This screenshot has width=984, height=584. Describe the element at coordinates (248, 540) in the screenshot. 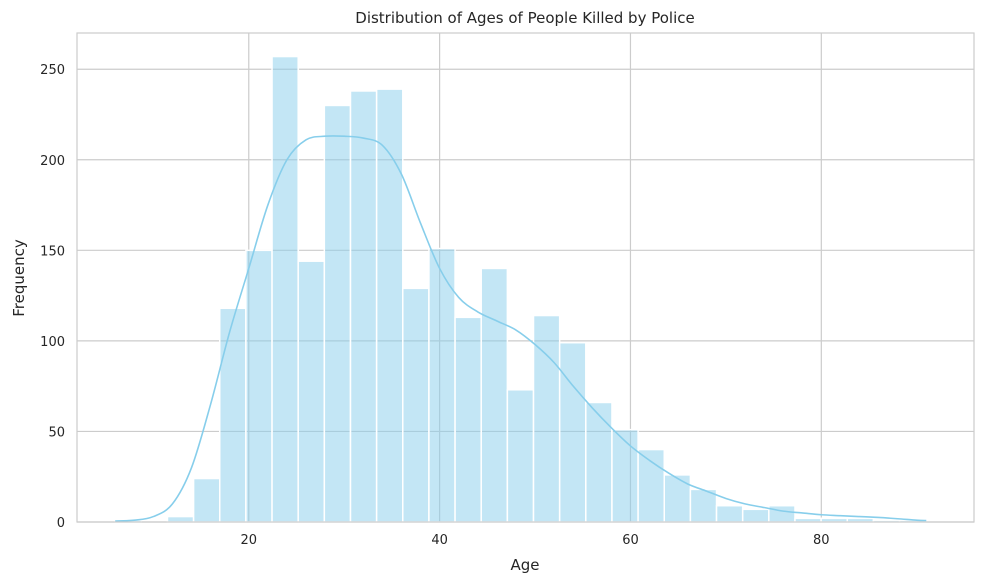

I see `x-tick-label-0: 20` at that location.